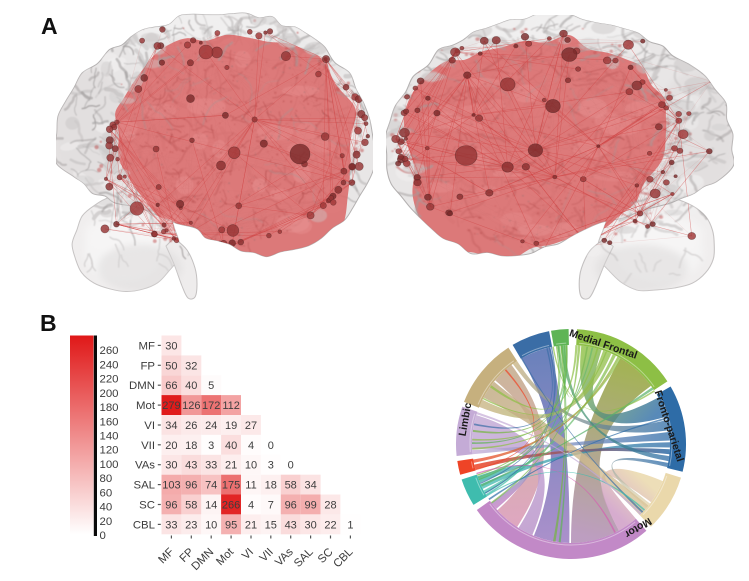 The height and width of the screenshot is (581, 749). I want to click on svg-text: 23, so click(191, 525).